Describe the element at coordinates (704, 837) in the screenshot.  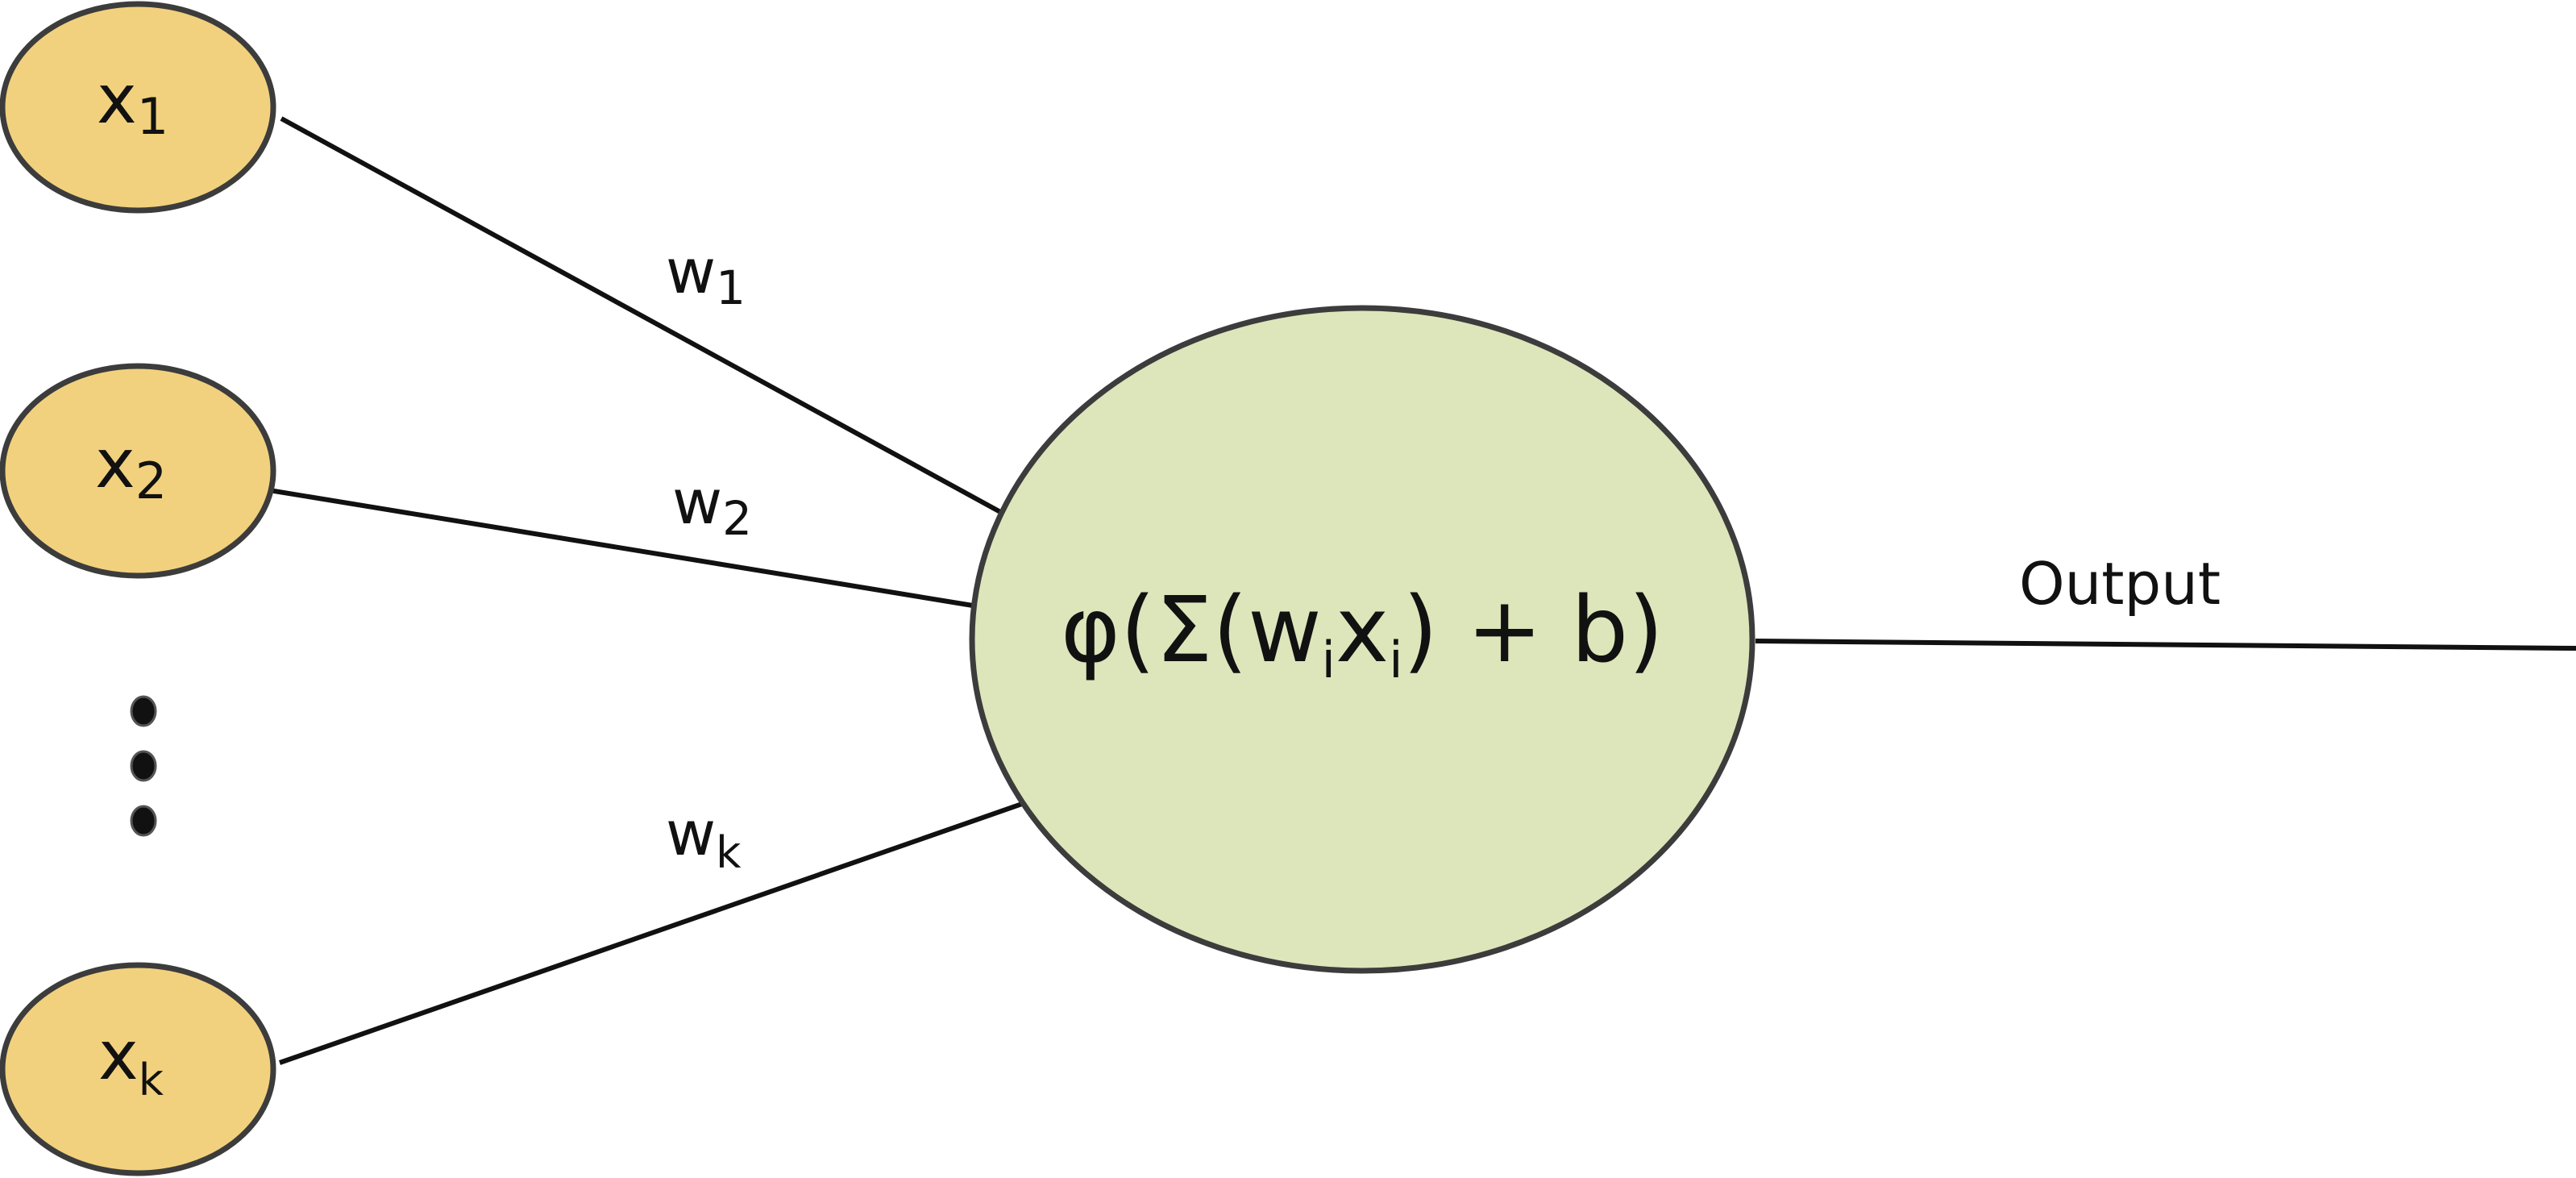
I see `weight-label-wk: wk` at that location.